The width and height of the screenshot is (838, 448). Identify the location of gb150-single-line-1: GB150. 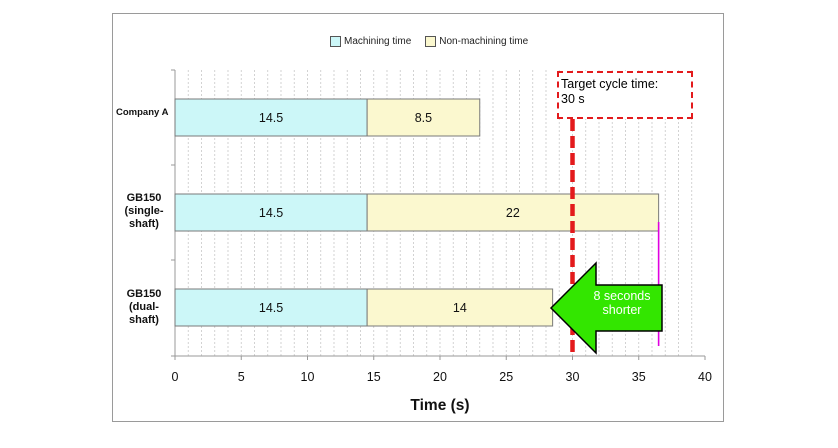
(144, 198).